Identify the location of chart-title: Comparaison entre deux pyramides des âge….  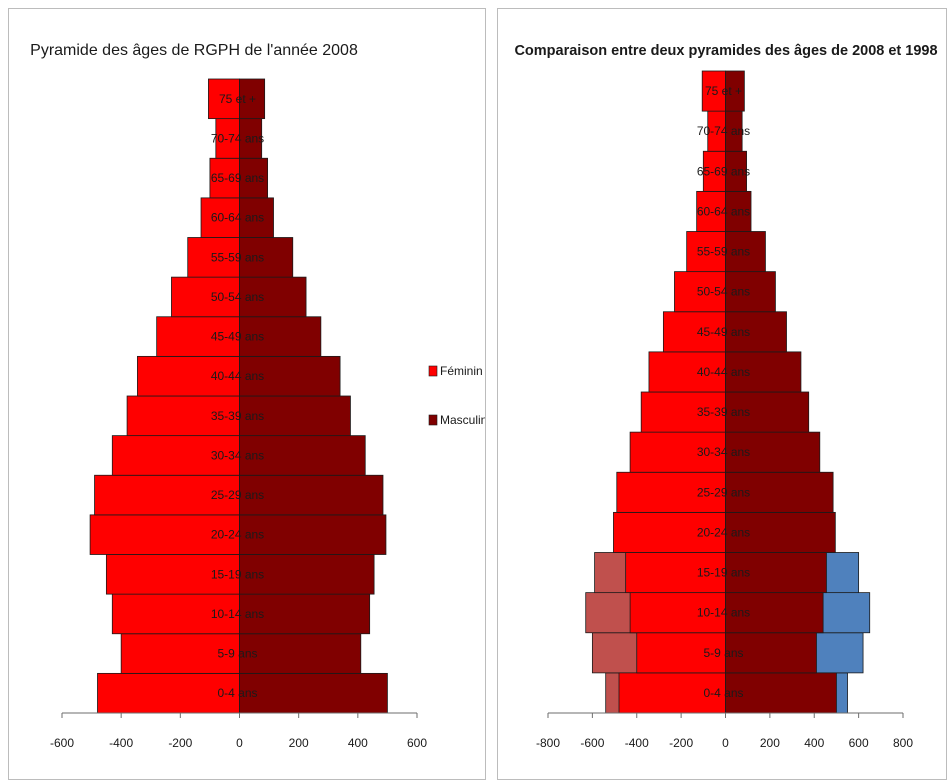
(725, 51).